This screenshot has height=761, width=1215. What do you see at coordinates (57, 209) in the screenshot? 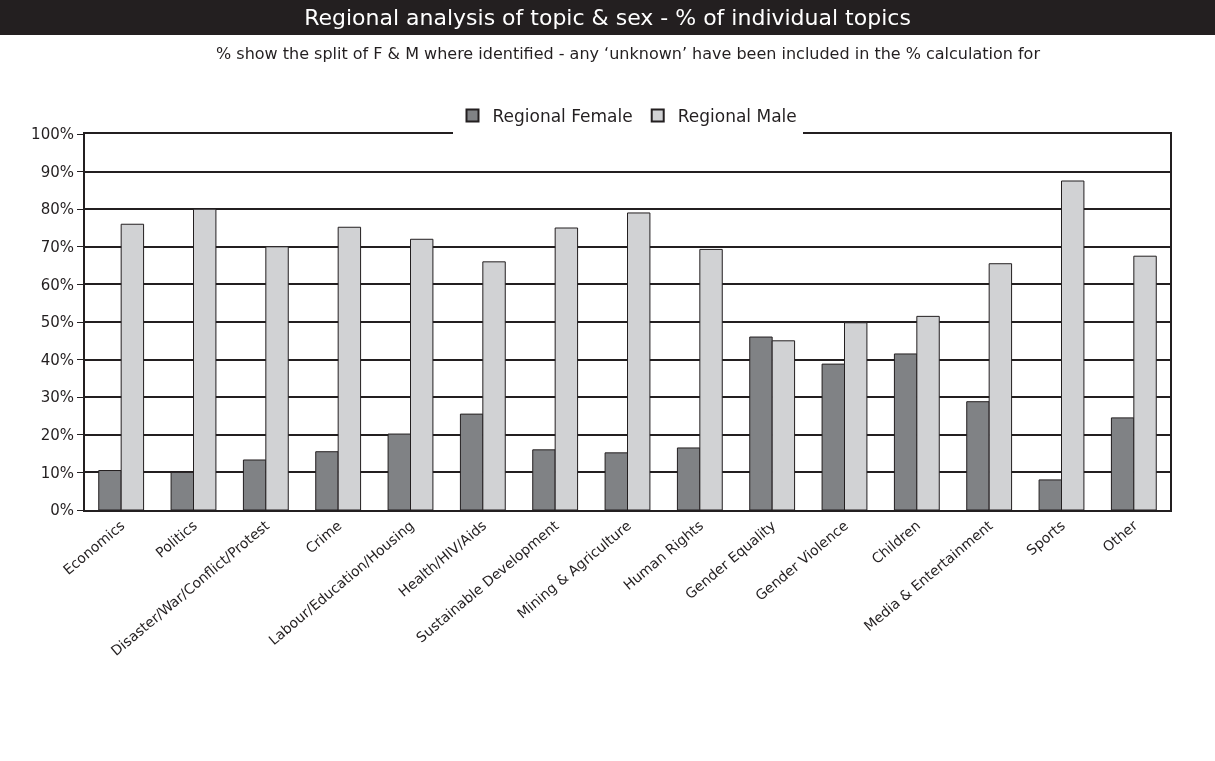
I see `y-tick-label: 80%` at bounding box center [57, 209].